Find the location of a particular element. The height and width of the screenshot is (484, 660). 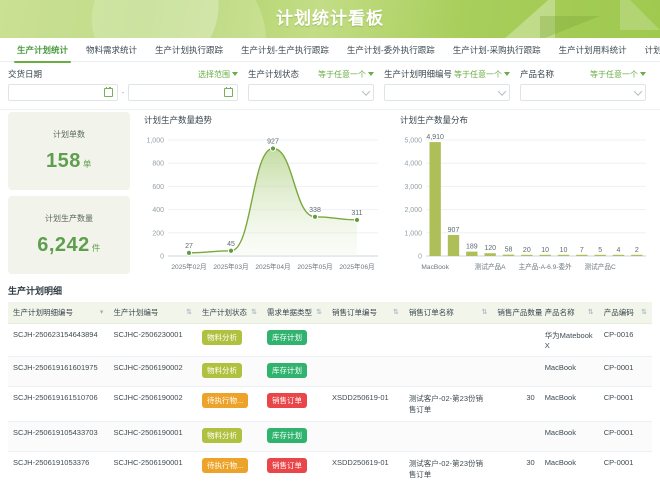

column-header-8: 产品编码 ⇅ is located at coordinates (625, 313).